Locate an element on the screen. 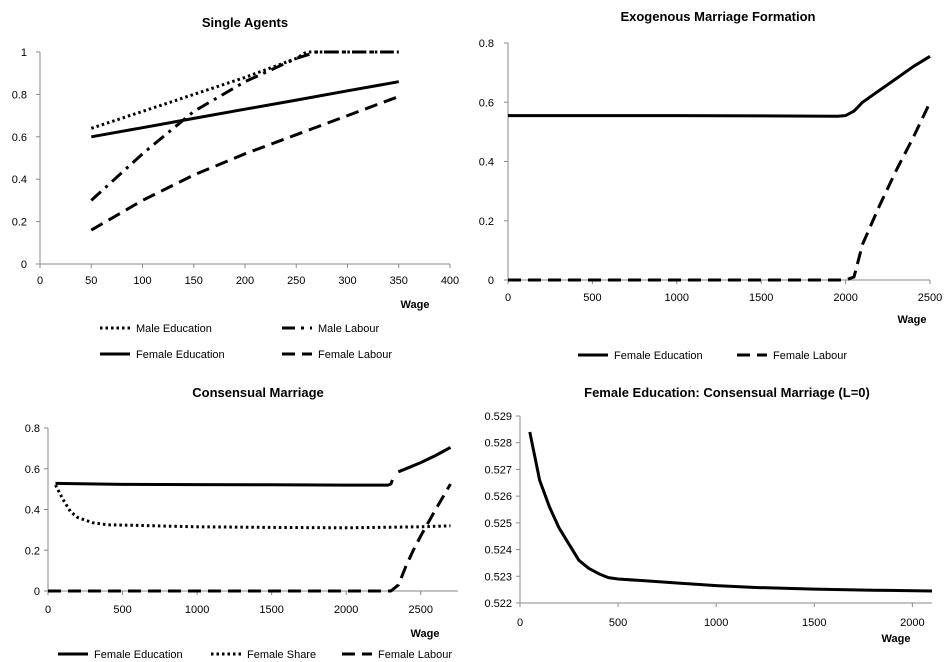  chart-1-x-tick-label: 200 is located at coordinates (245, 281).